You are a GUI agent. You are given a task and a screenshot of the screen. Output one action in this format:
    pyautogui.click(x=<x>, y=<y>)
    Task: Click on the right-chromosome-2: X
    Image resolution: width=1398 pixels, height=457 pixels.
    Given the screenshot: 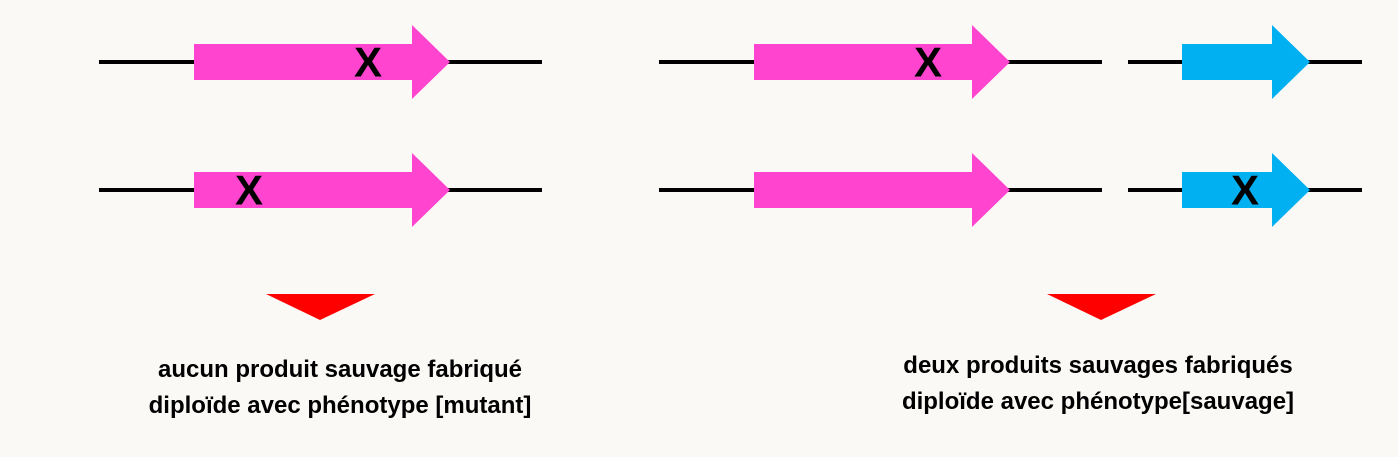 What is the action you would take?
    pyautogui.click(x=1010, y=190)
    